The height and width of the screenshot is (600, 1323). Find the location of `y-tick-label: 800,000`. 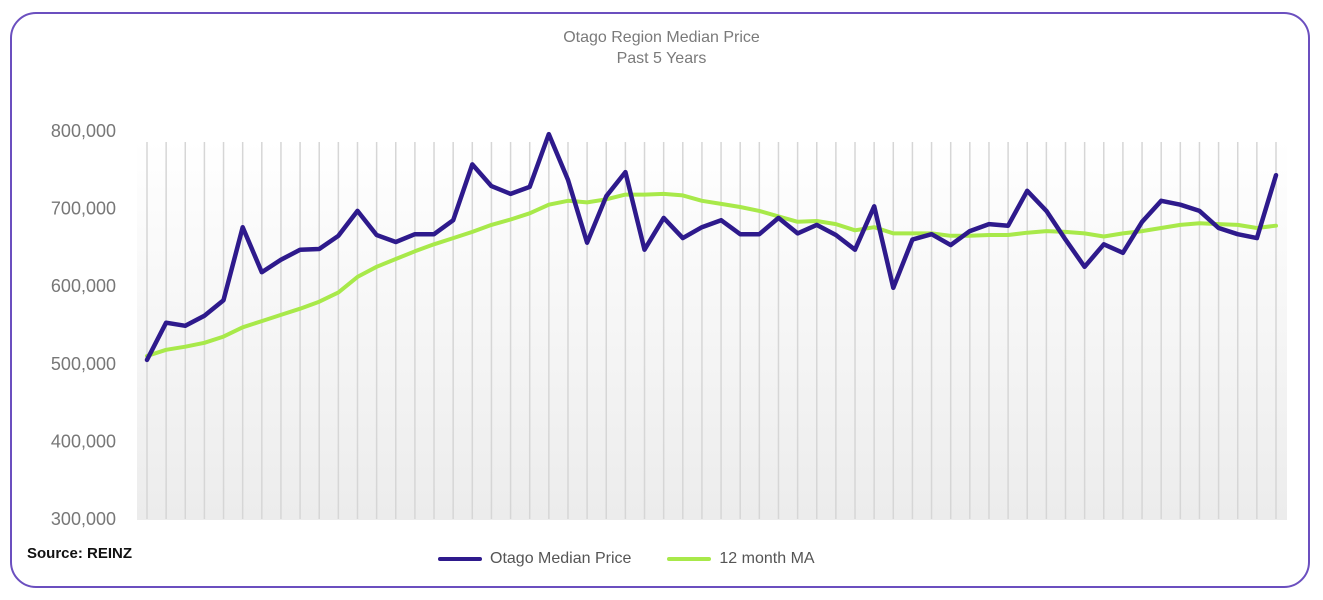

y-tick-label: 800,000 is located at coordinates (83, 131).